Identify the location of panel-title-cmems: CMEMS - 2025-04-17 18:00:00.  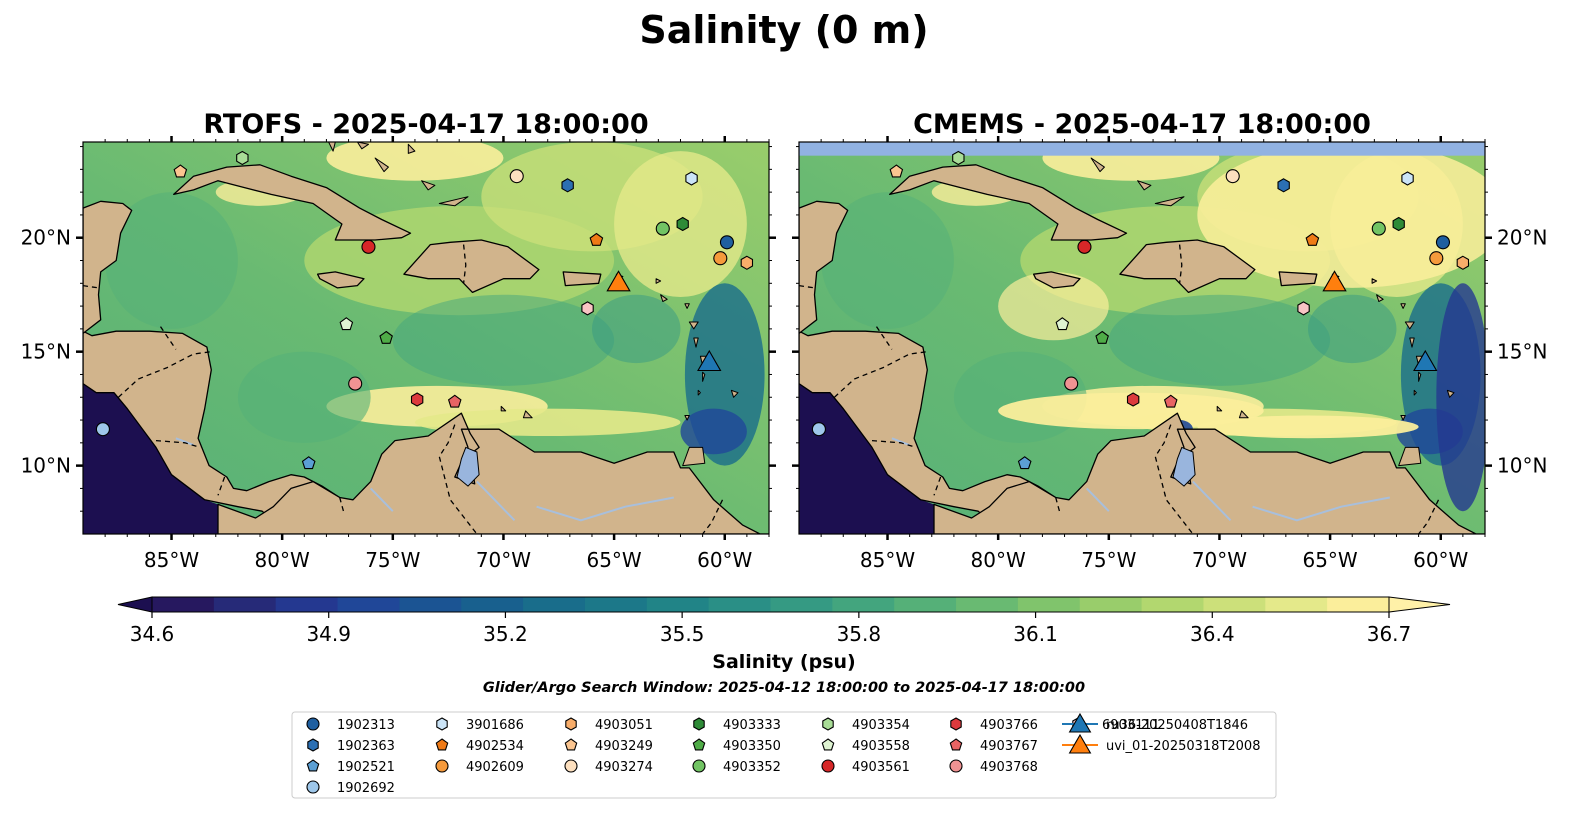
(1142, 124).